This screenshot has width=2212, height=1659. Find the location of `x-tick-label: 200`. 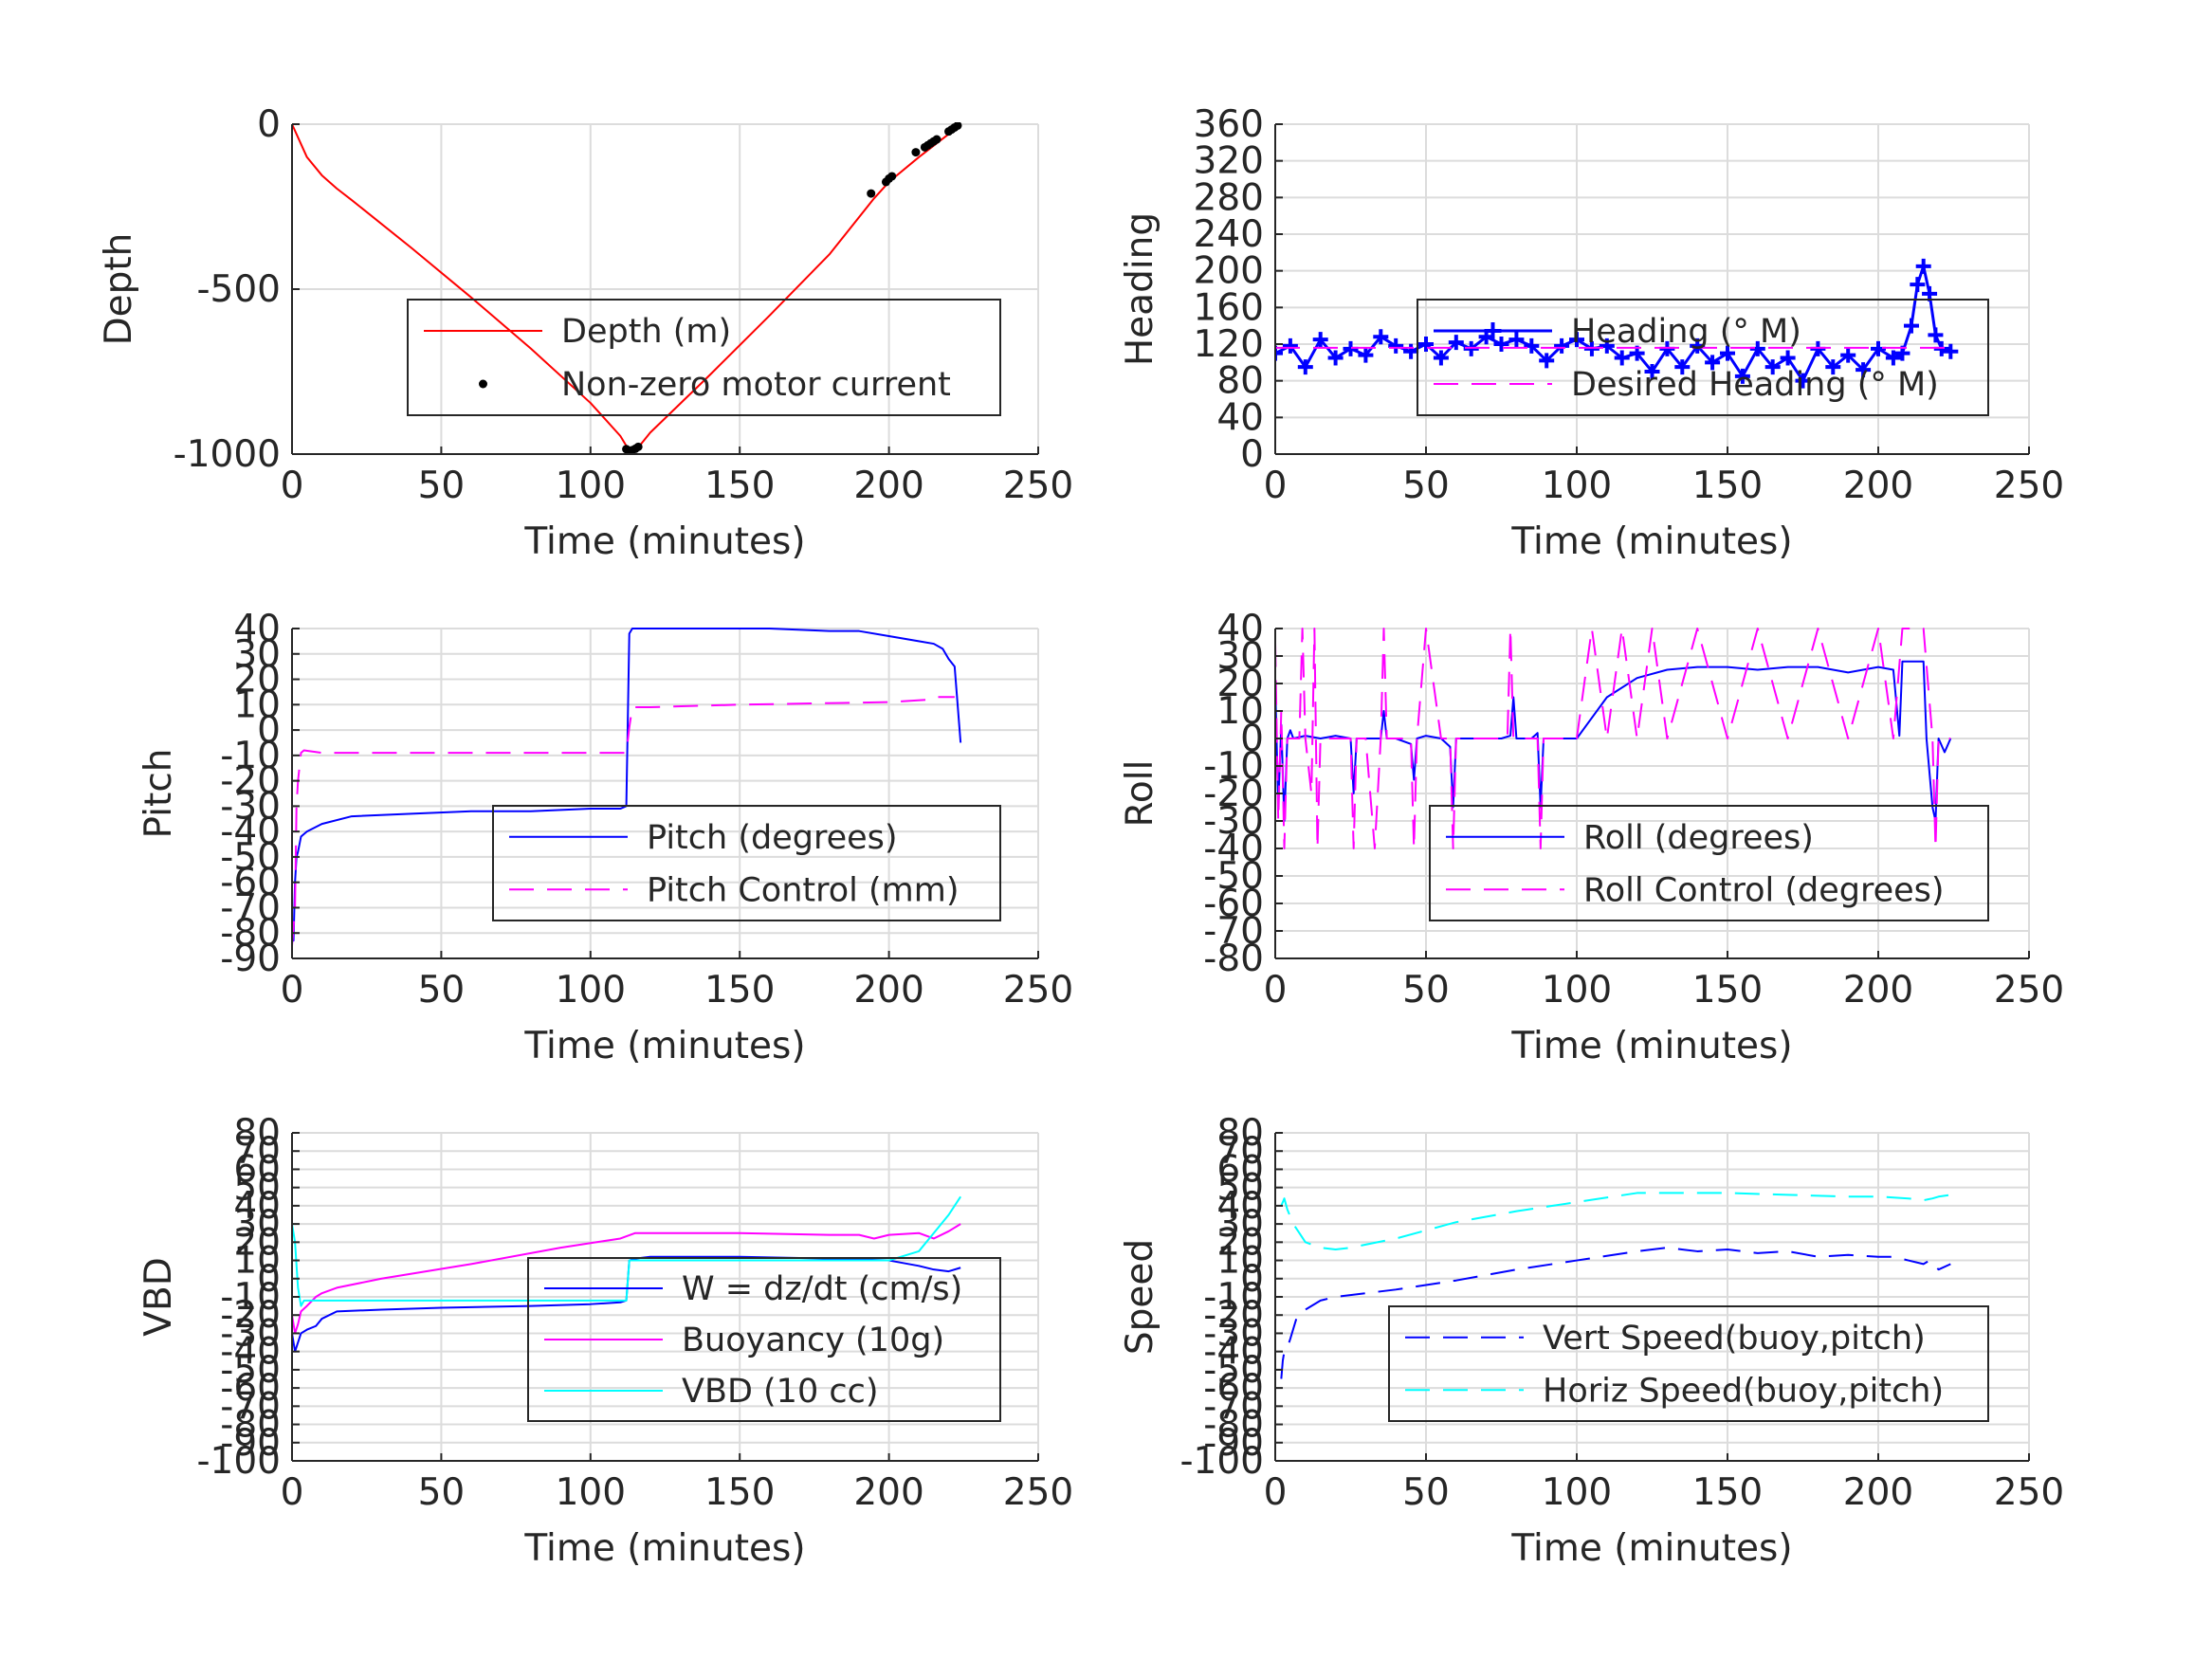

x-tick-label: 200 is located at coordinates (1878, 486).